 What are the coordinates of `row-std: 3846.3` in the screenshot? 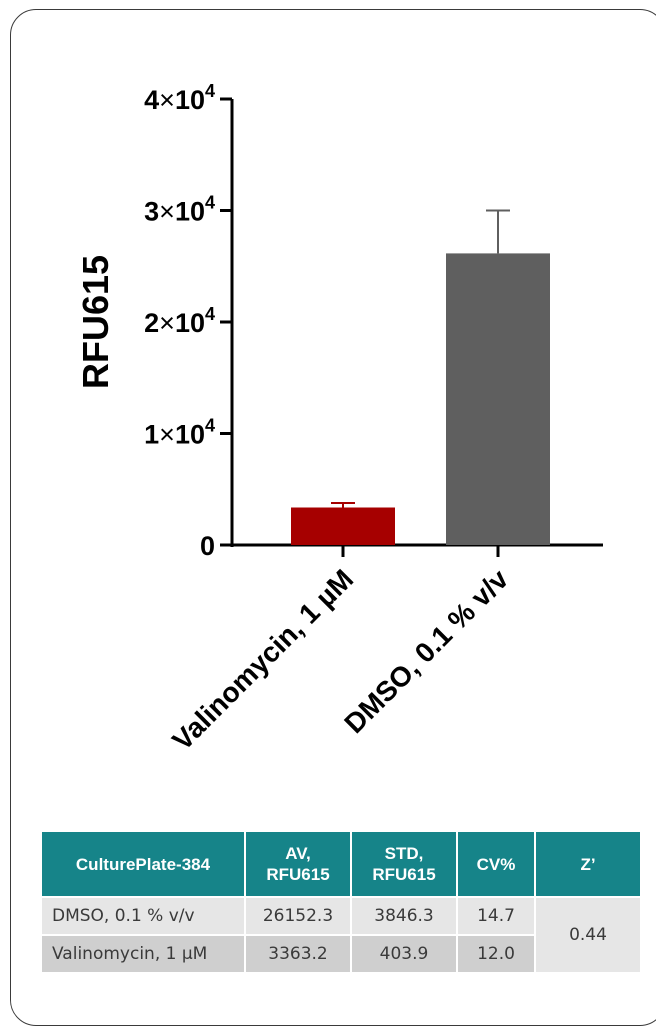 It's located at (404, 916).